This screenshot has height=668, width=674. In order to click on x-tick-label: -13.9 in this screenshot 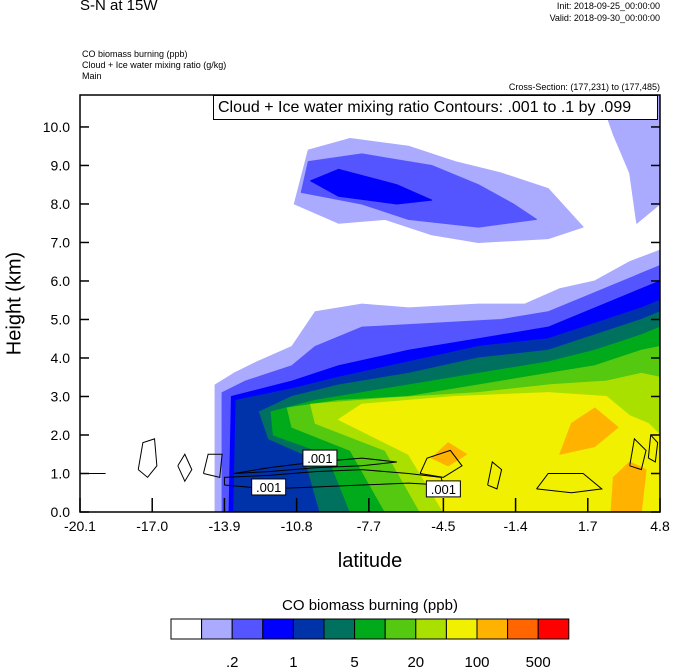, I will do `click(224, 526)`.